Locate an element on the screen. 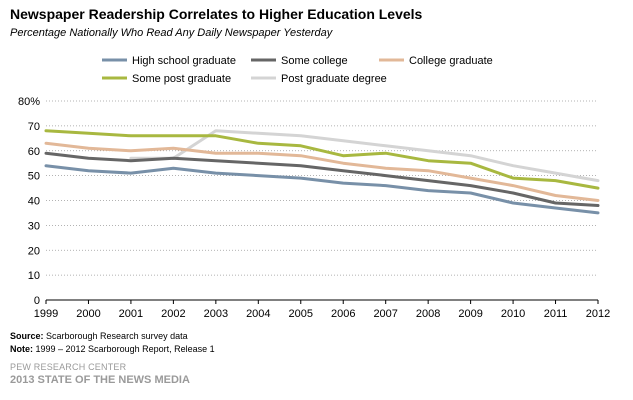 This screenshot has width=633, height=400. x-tick-label-2010: 2010 is located at coordinates (513, 314).